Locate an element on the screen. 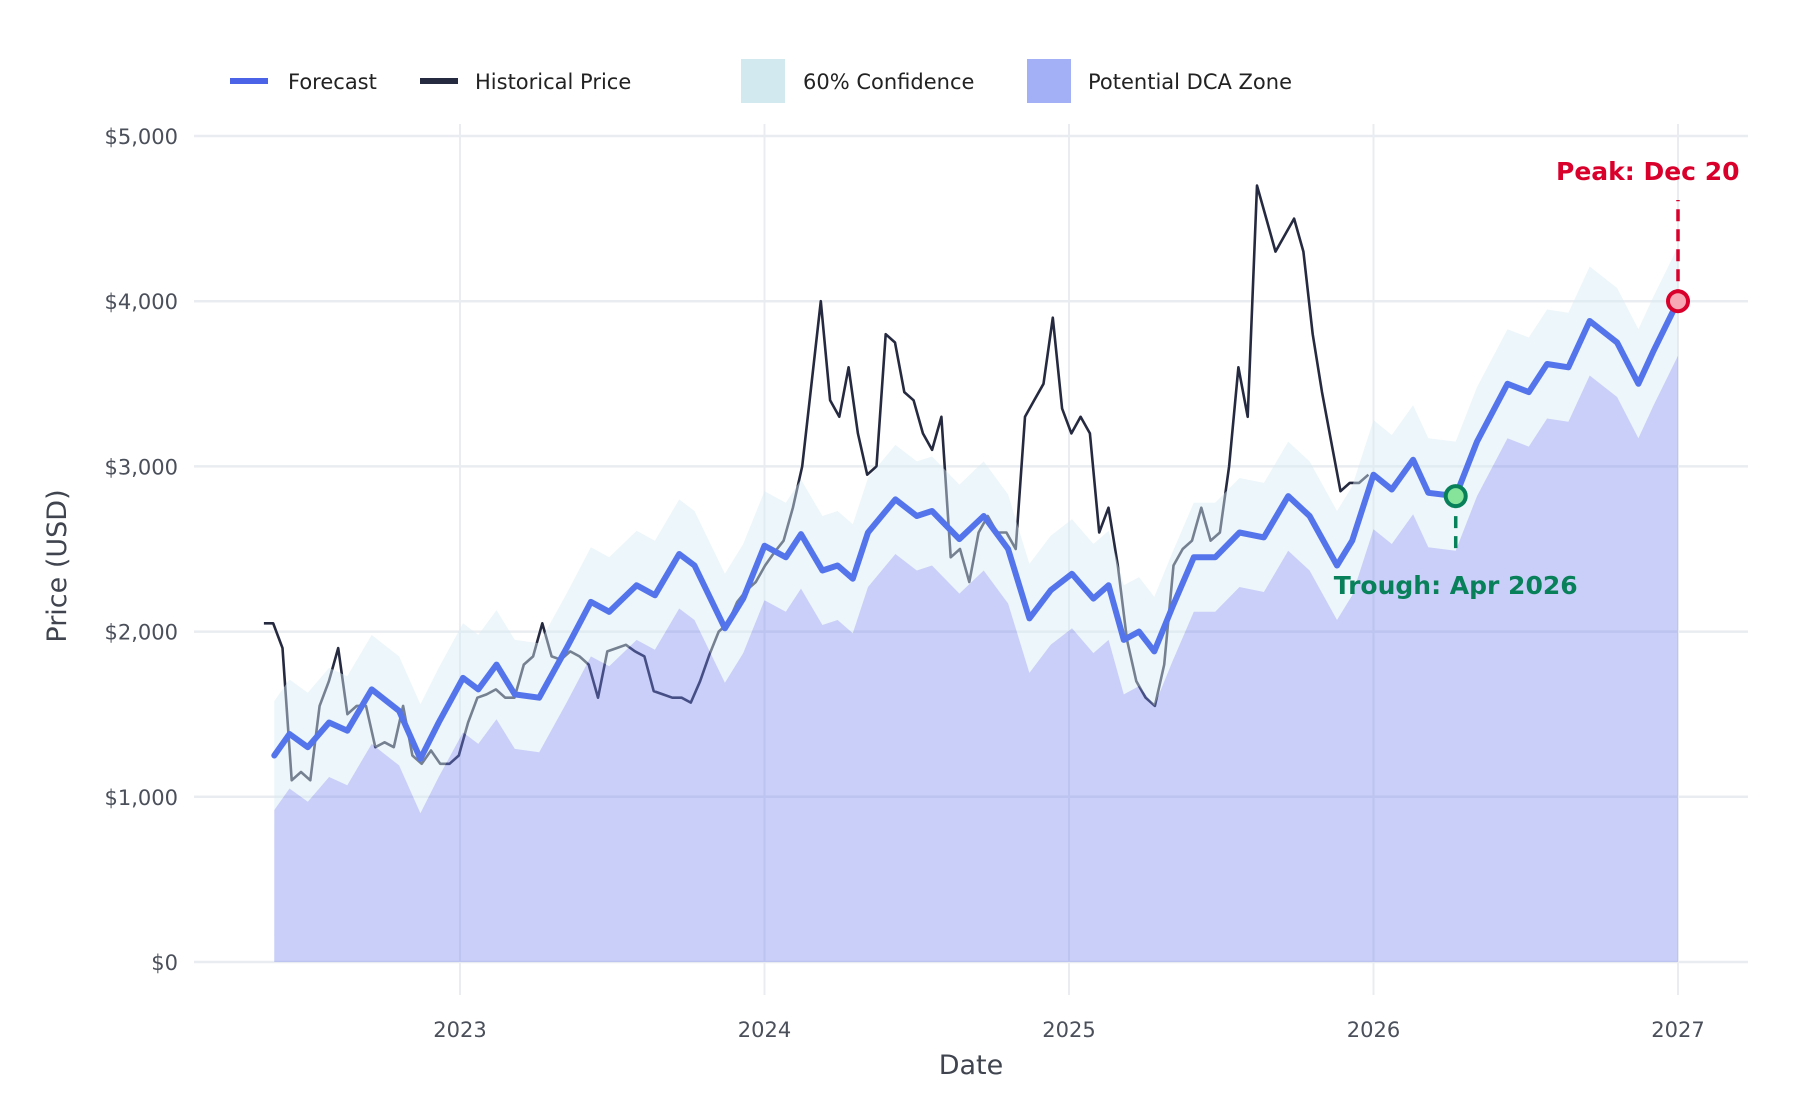  x-tick-label: 2025 is located at coordinates (1068, 1030).